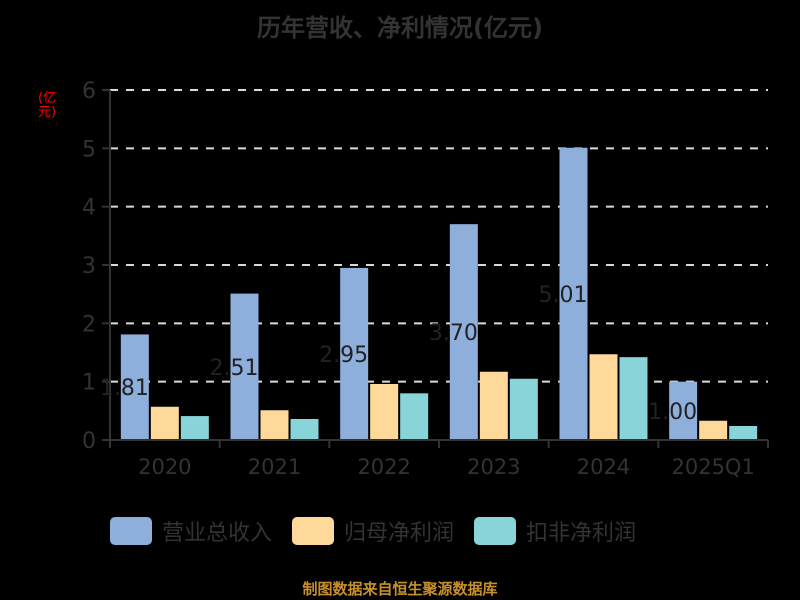  I want to click on legend: 营业总收入 归母净利润 扣非净利润, so click(383, 531).